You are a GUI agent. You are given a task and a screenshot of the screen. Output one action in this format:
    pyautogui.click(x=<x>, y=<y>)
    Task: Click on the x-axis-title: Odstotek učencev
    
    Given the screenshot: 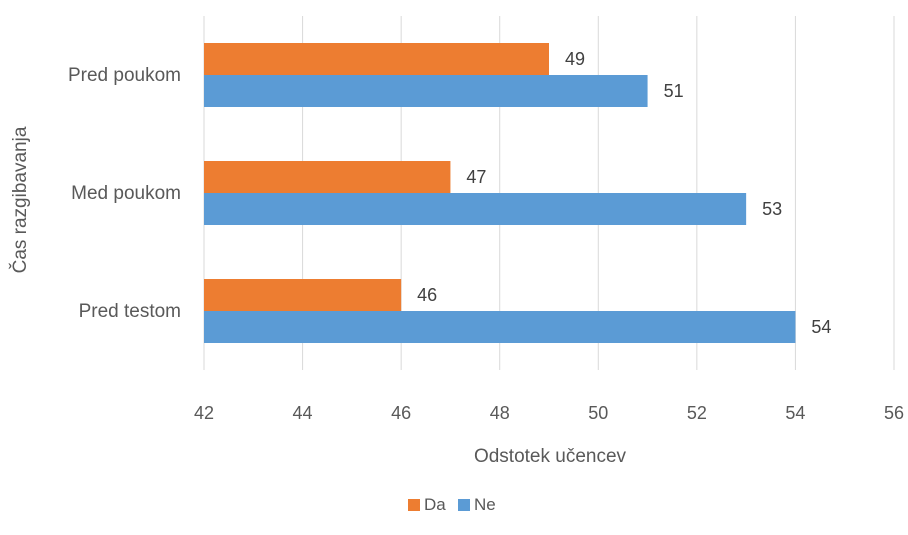 What is the action you would take?
    pyautogui.click(x=550, y=456)
    